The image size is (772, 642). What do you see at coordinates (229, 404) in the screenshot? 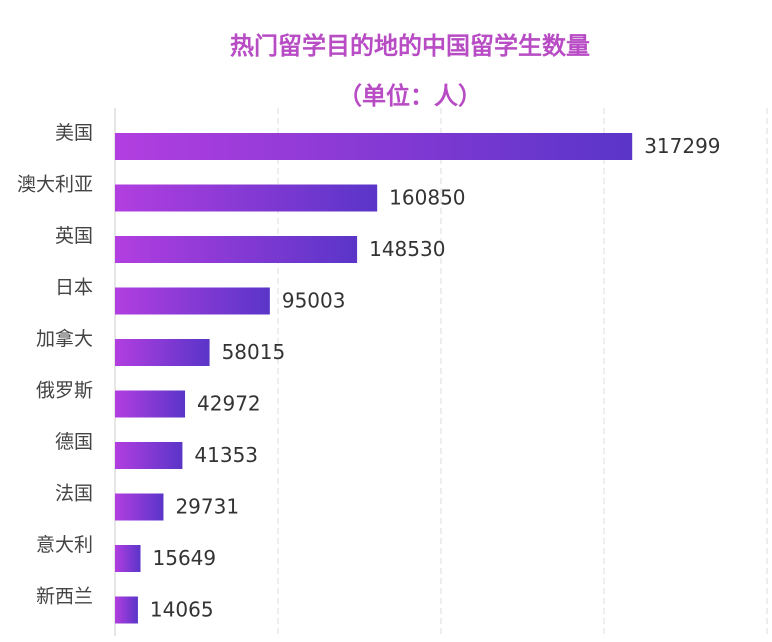
I see `value-label: 42972` at bounding box center [229, 404].